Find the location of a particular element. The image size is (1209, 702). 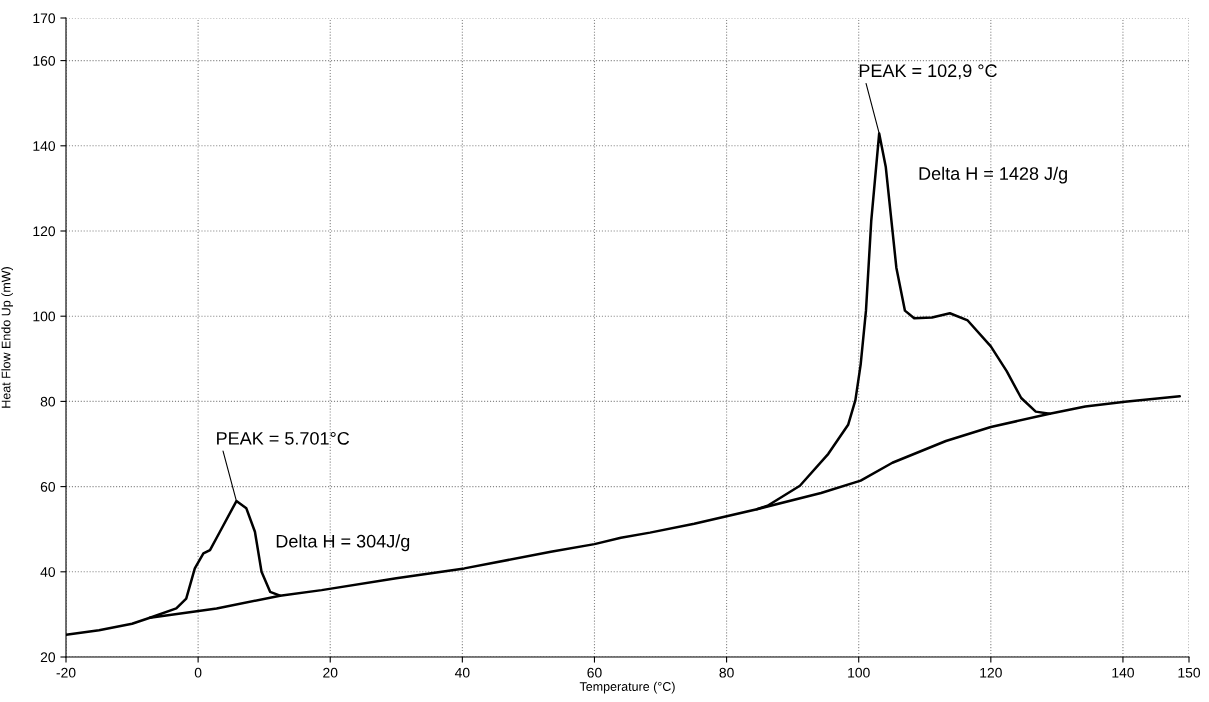

x-tick-label: 80 is located at coordinates (726, 672).